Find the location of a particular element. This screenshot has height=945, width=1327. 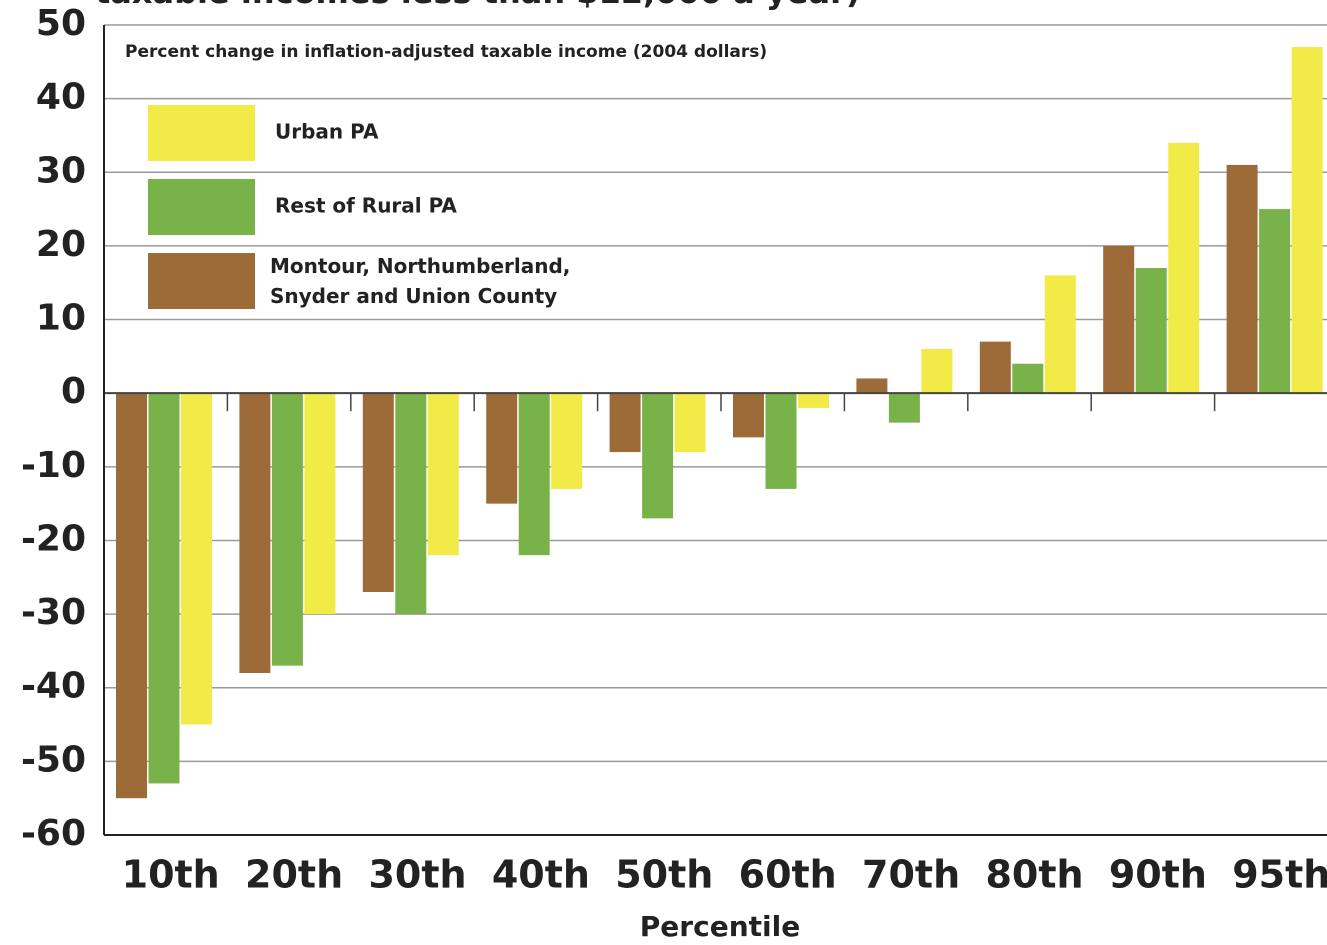

legend-label: Urban PA is located at coordinates (327, 132).